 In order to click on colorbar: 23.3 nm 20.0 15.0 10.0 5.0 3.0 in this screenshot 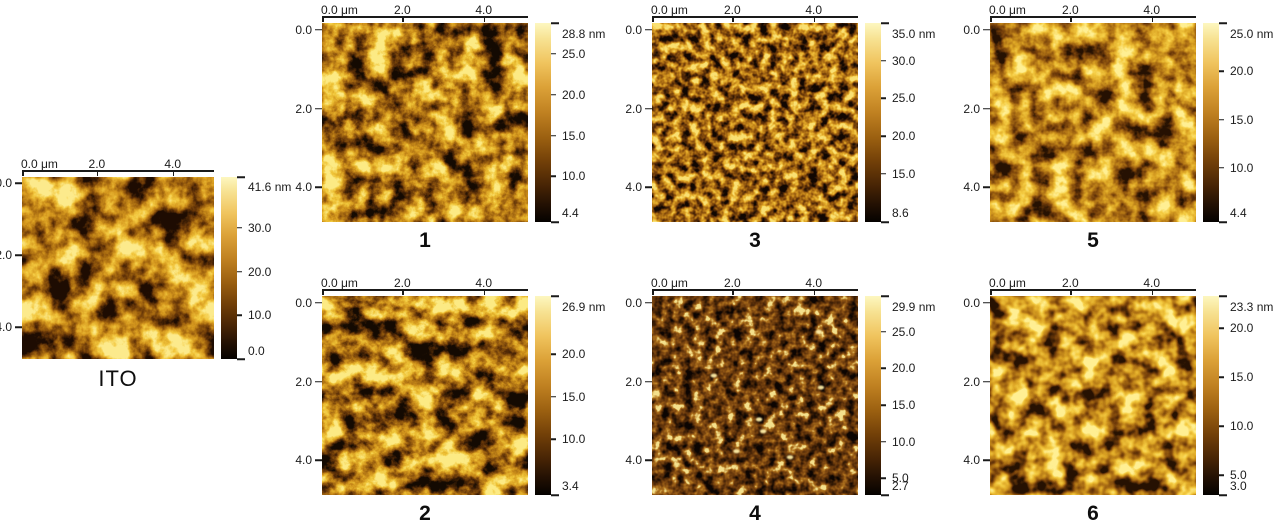, I will do `click(1239, 395)`.